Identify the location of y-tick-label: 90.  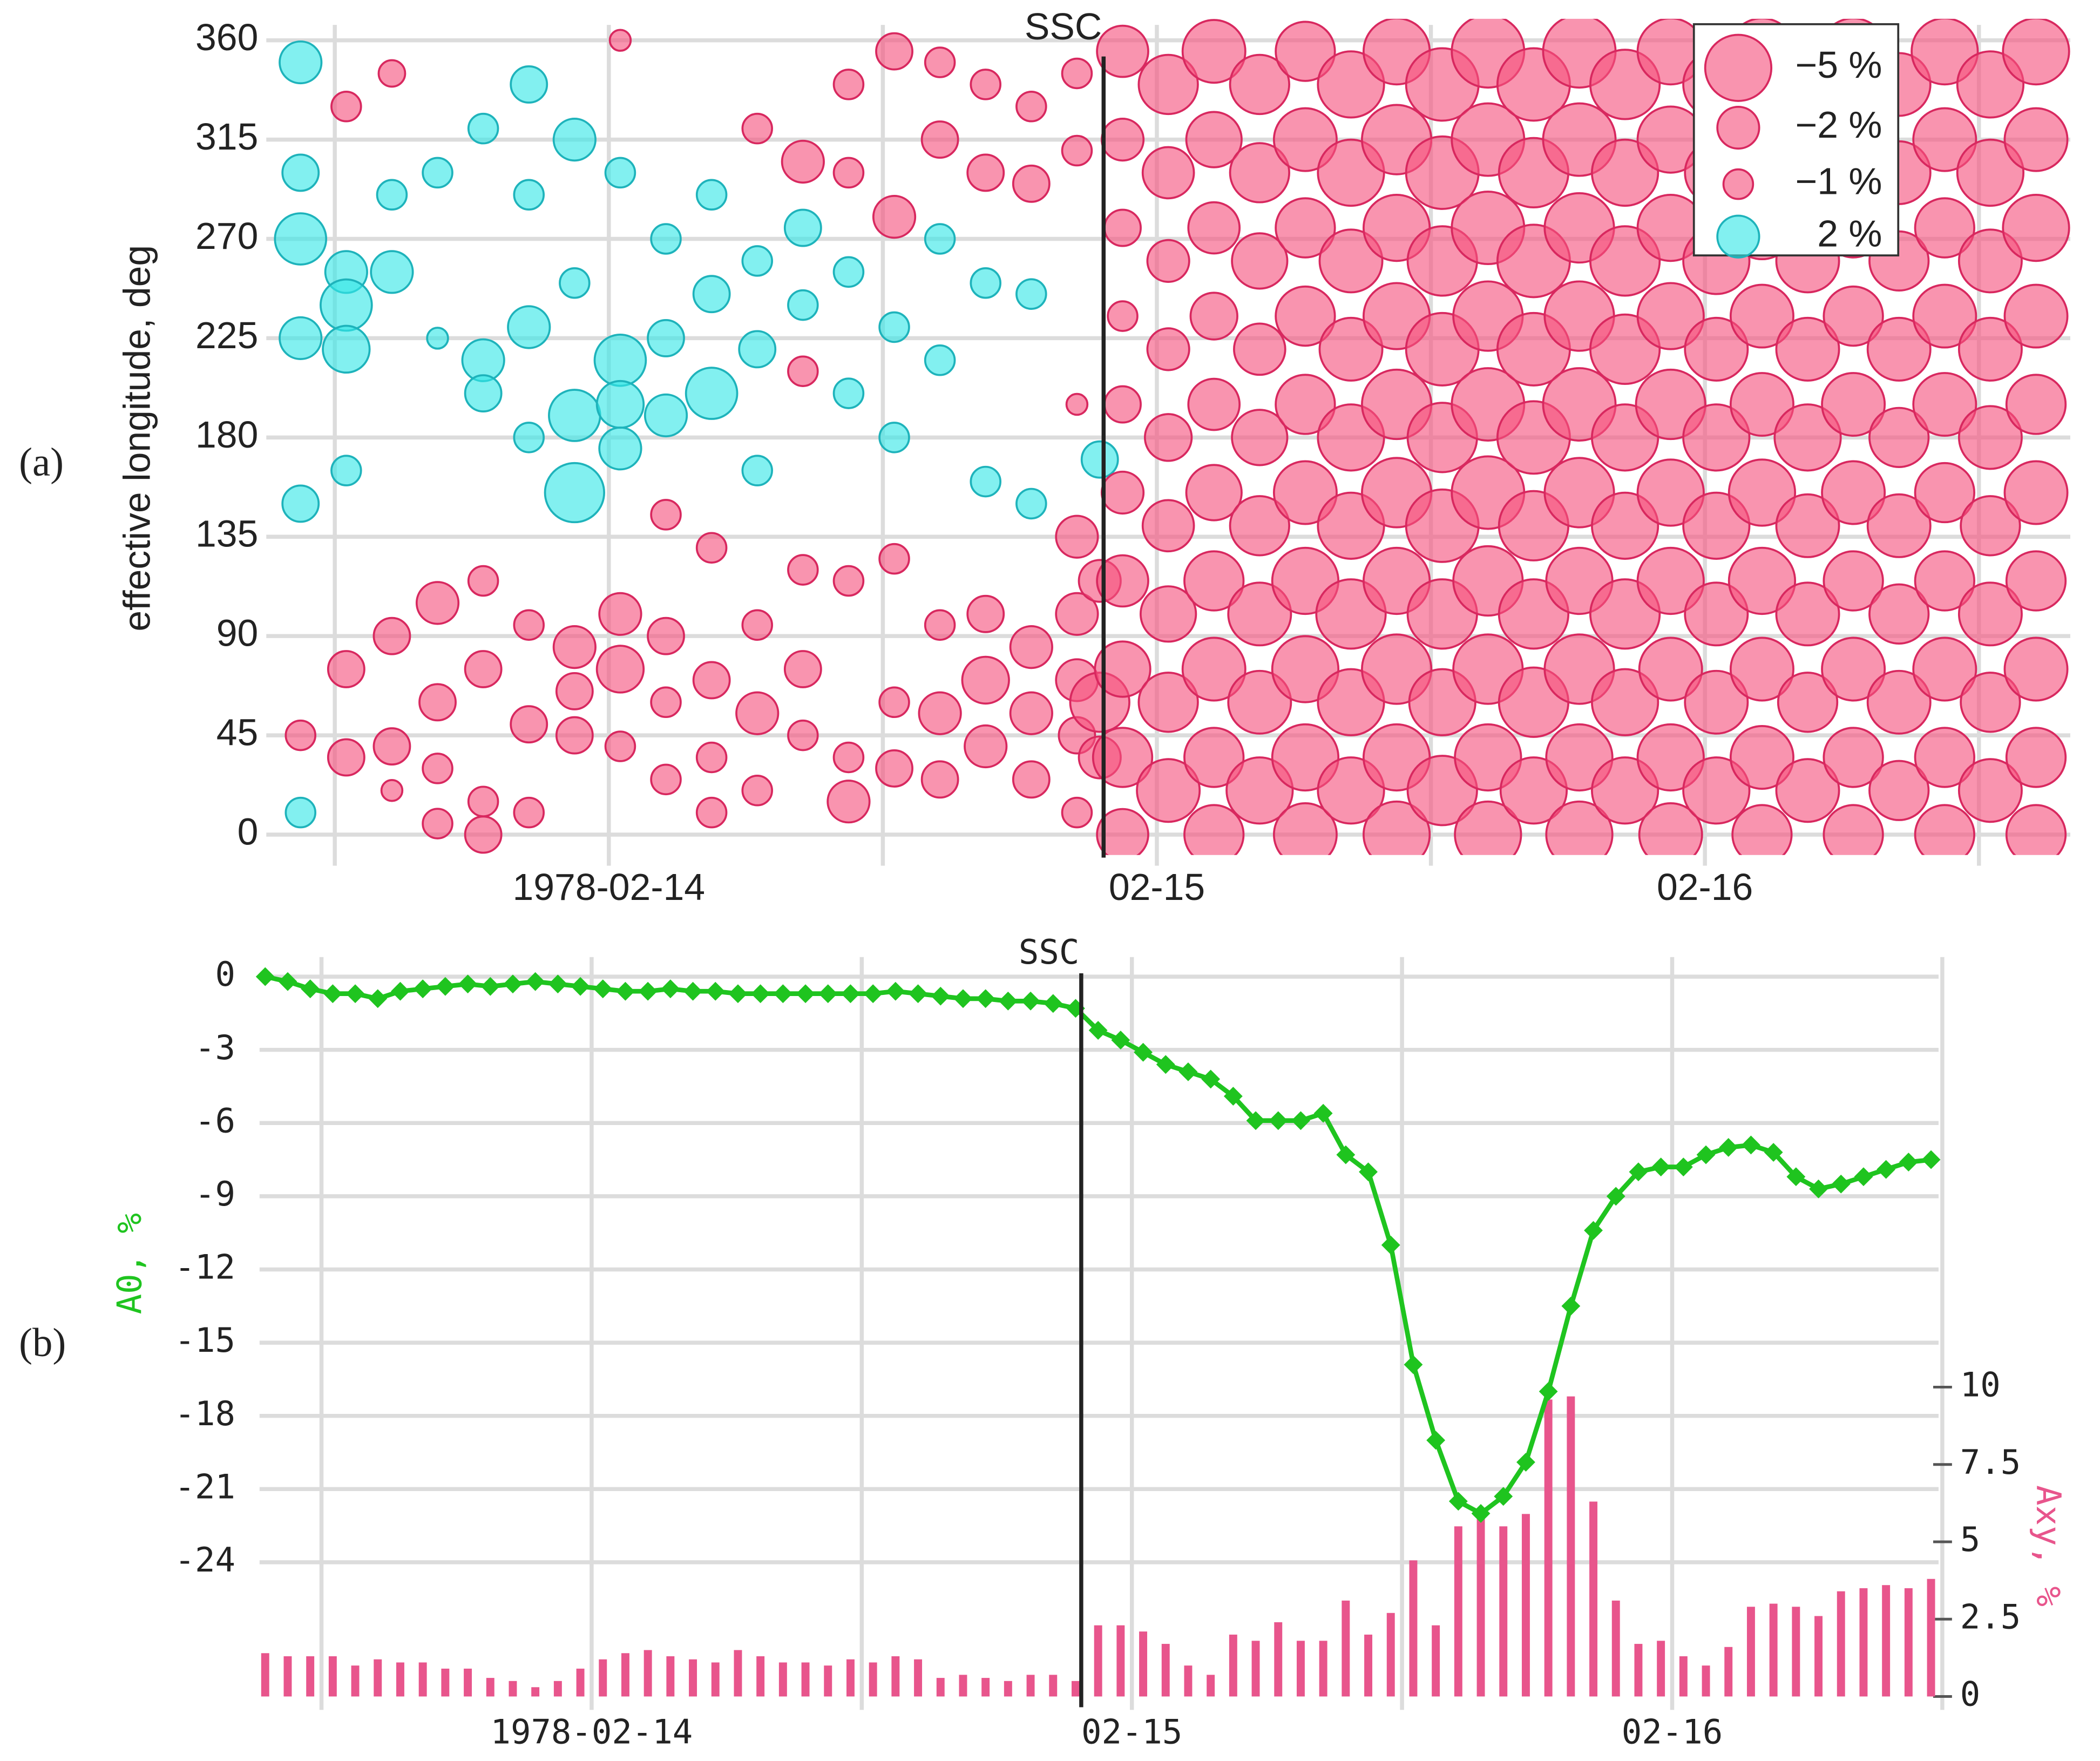
(237, 633).